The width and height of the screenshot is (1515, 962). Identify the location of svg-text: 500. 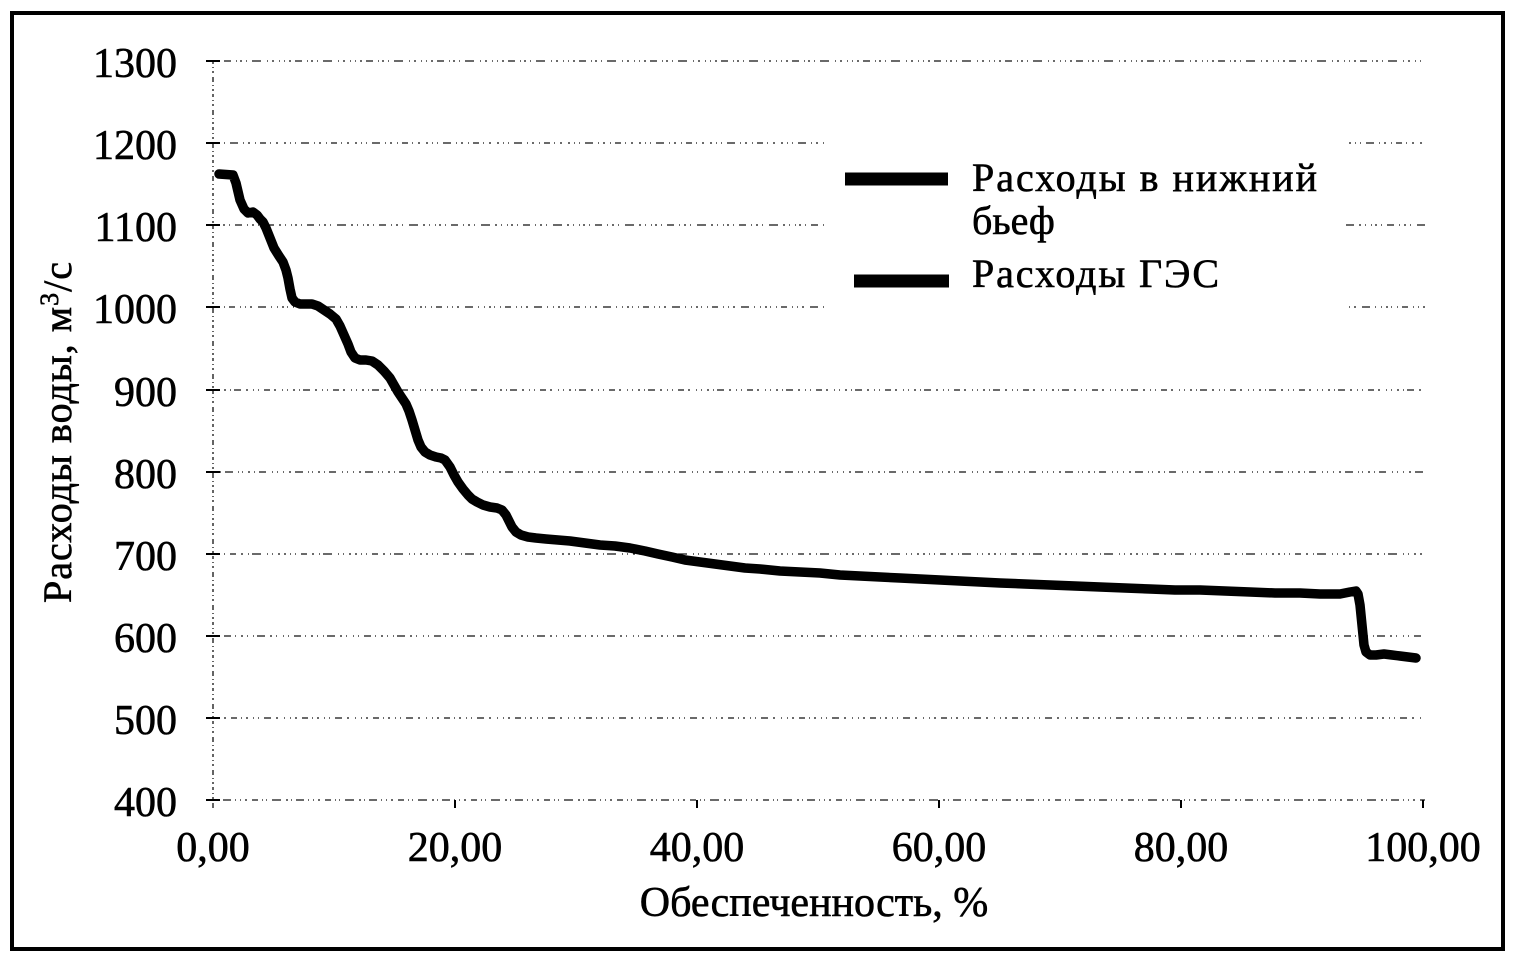
(145, 721).